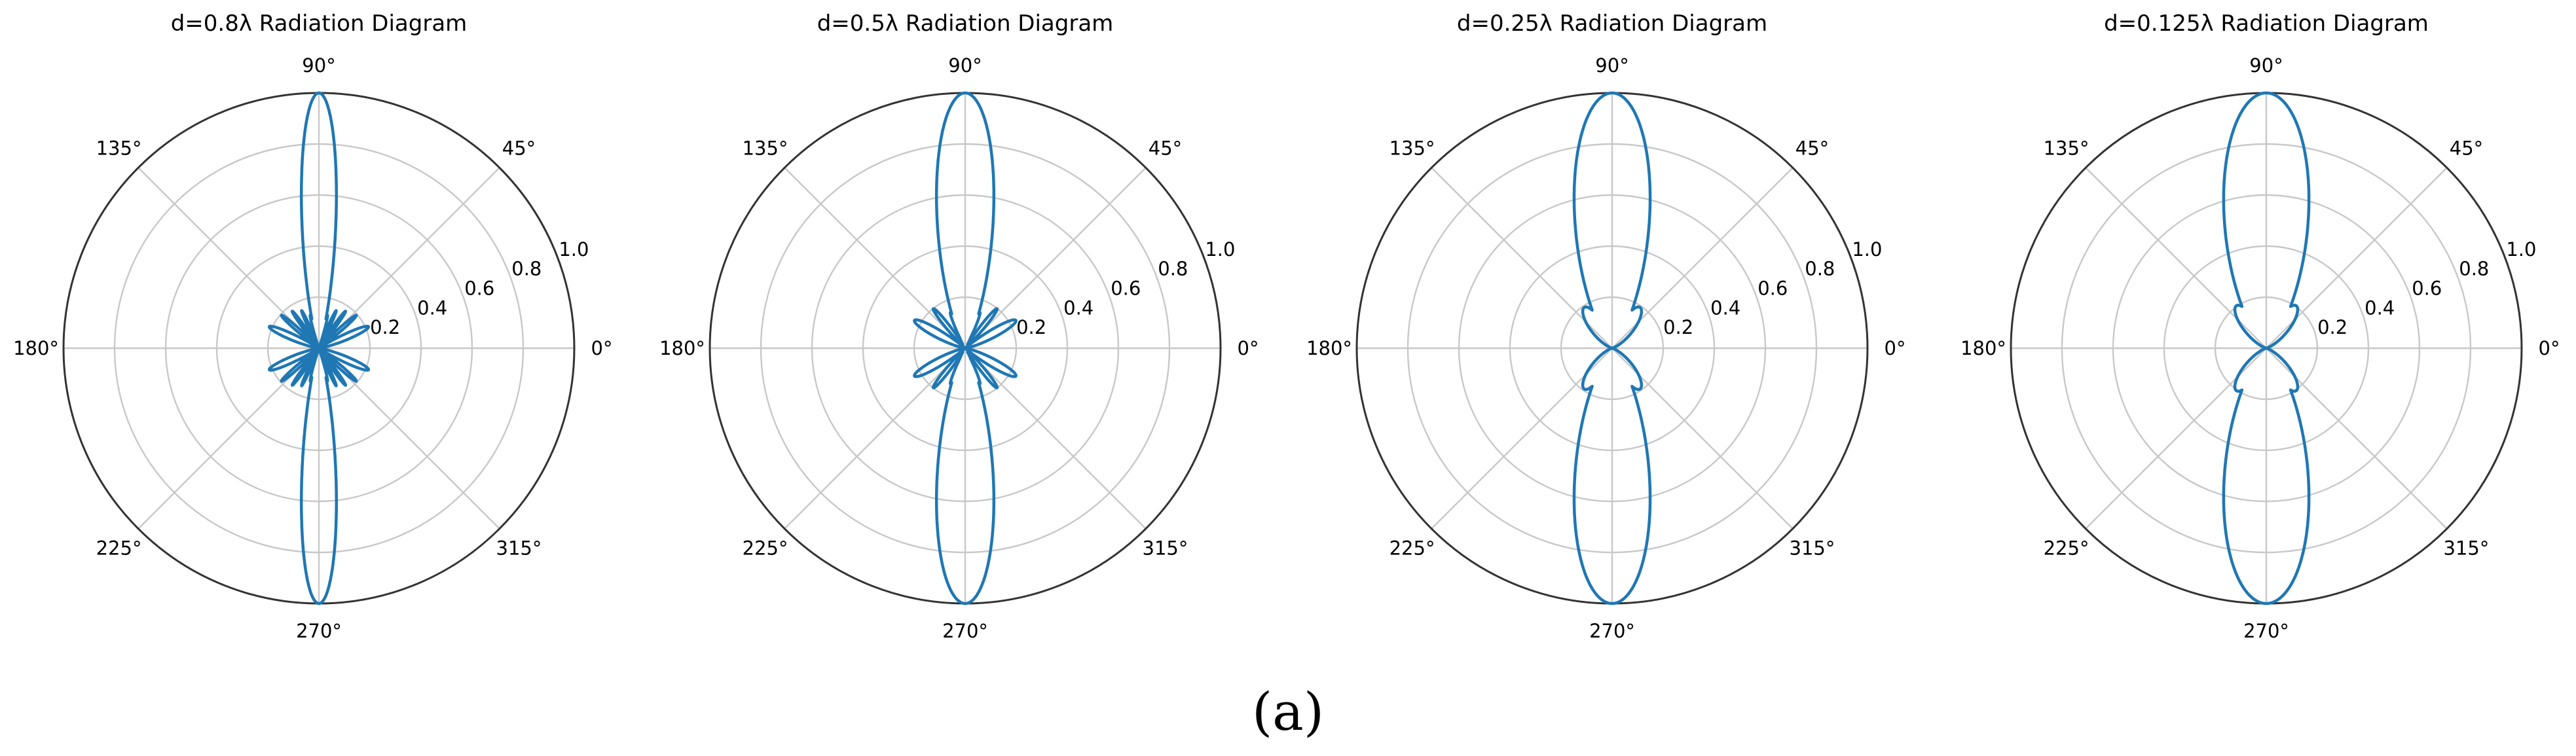  What do you see at coordinates (319, 23) in the screenshot?
I see `chart-title: d=0.8λ Radiation Diagram` at bounding box center [319, 23].